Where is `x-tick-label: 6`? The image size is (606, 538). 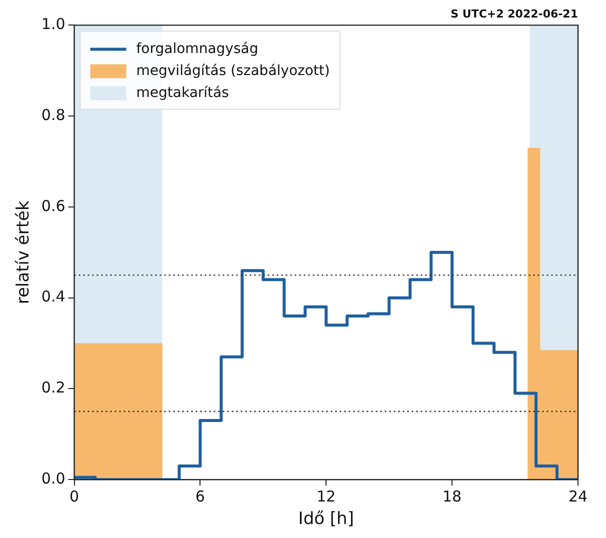 x-tick-label: 6 is located at coordinates (200, 496).